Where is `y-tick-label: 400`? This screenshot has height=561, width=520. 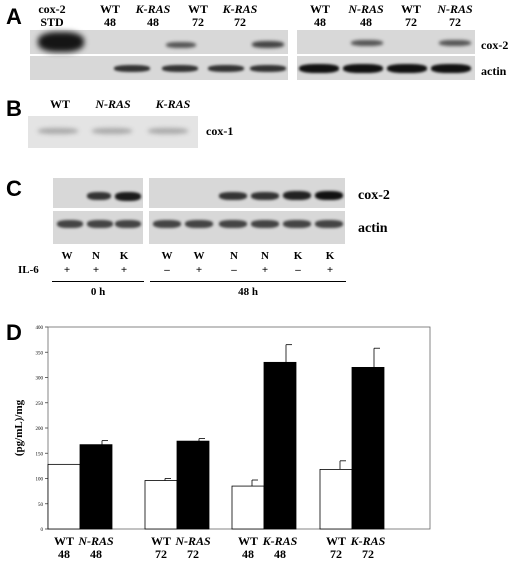 y-tick-label: 400 is located at coordinates (40, 328).